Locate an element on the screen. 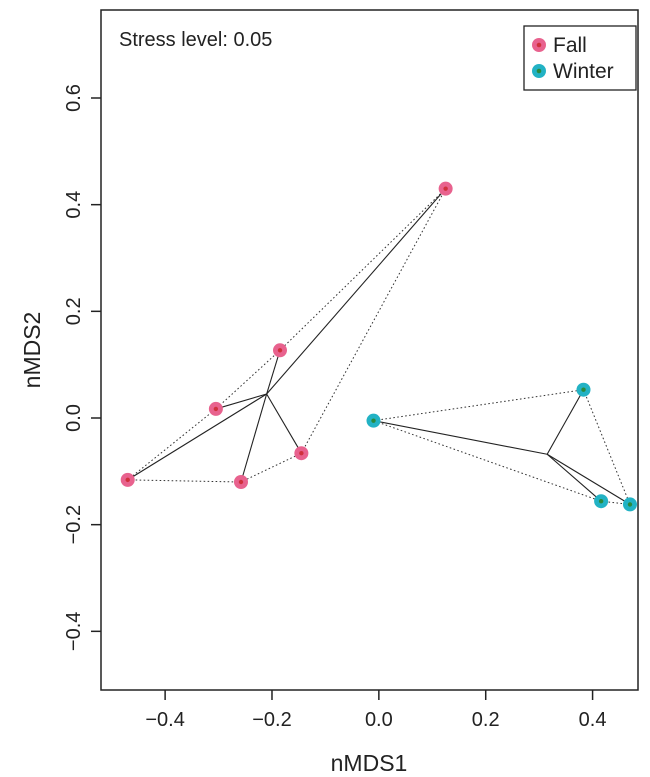 Image resolution: width=650 pixels, height=777 pixels. x-tick-label: −0.4 is located at coordinates (164, 720).